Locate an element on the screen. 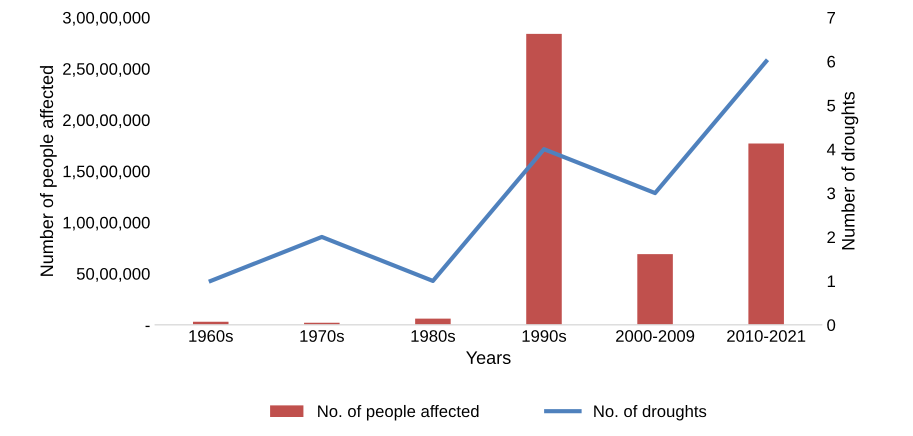 This screenshot has width=913, height=436. y-tick-label: 3,00,00,000 is located at coordinates (106, 19).